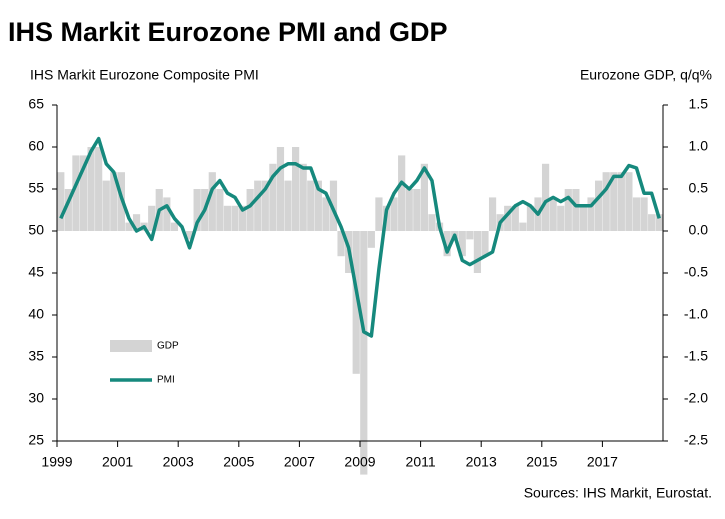 This screenshot has height=519, width=725. Describe the element at coordinates (144, 75) in the screenshot. I see `y-axis-label: IHS Markit Eurozone Composite PMI` at that location.